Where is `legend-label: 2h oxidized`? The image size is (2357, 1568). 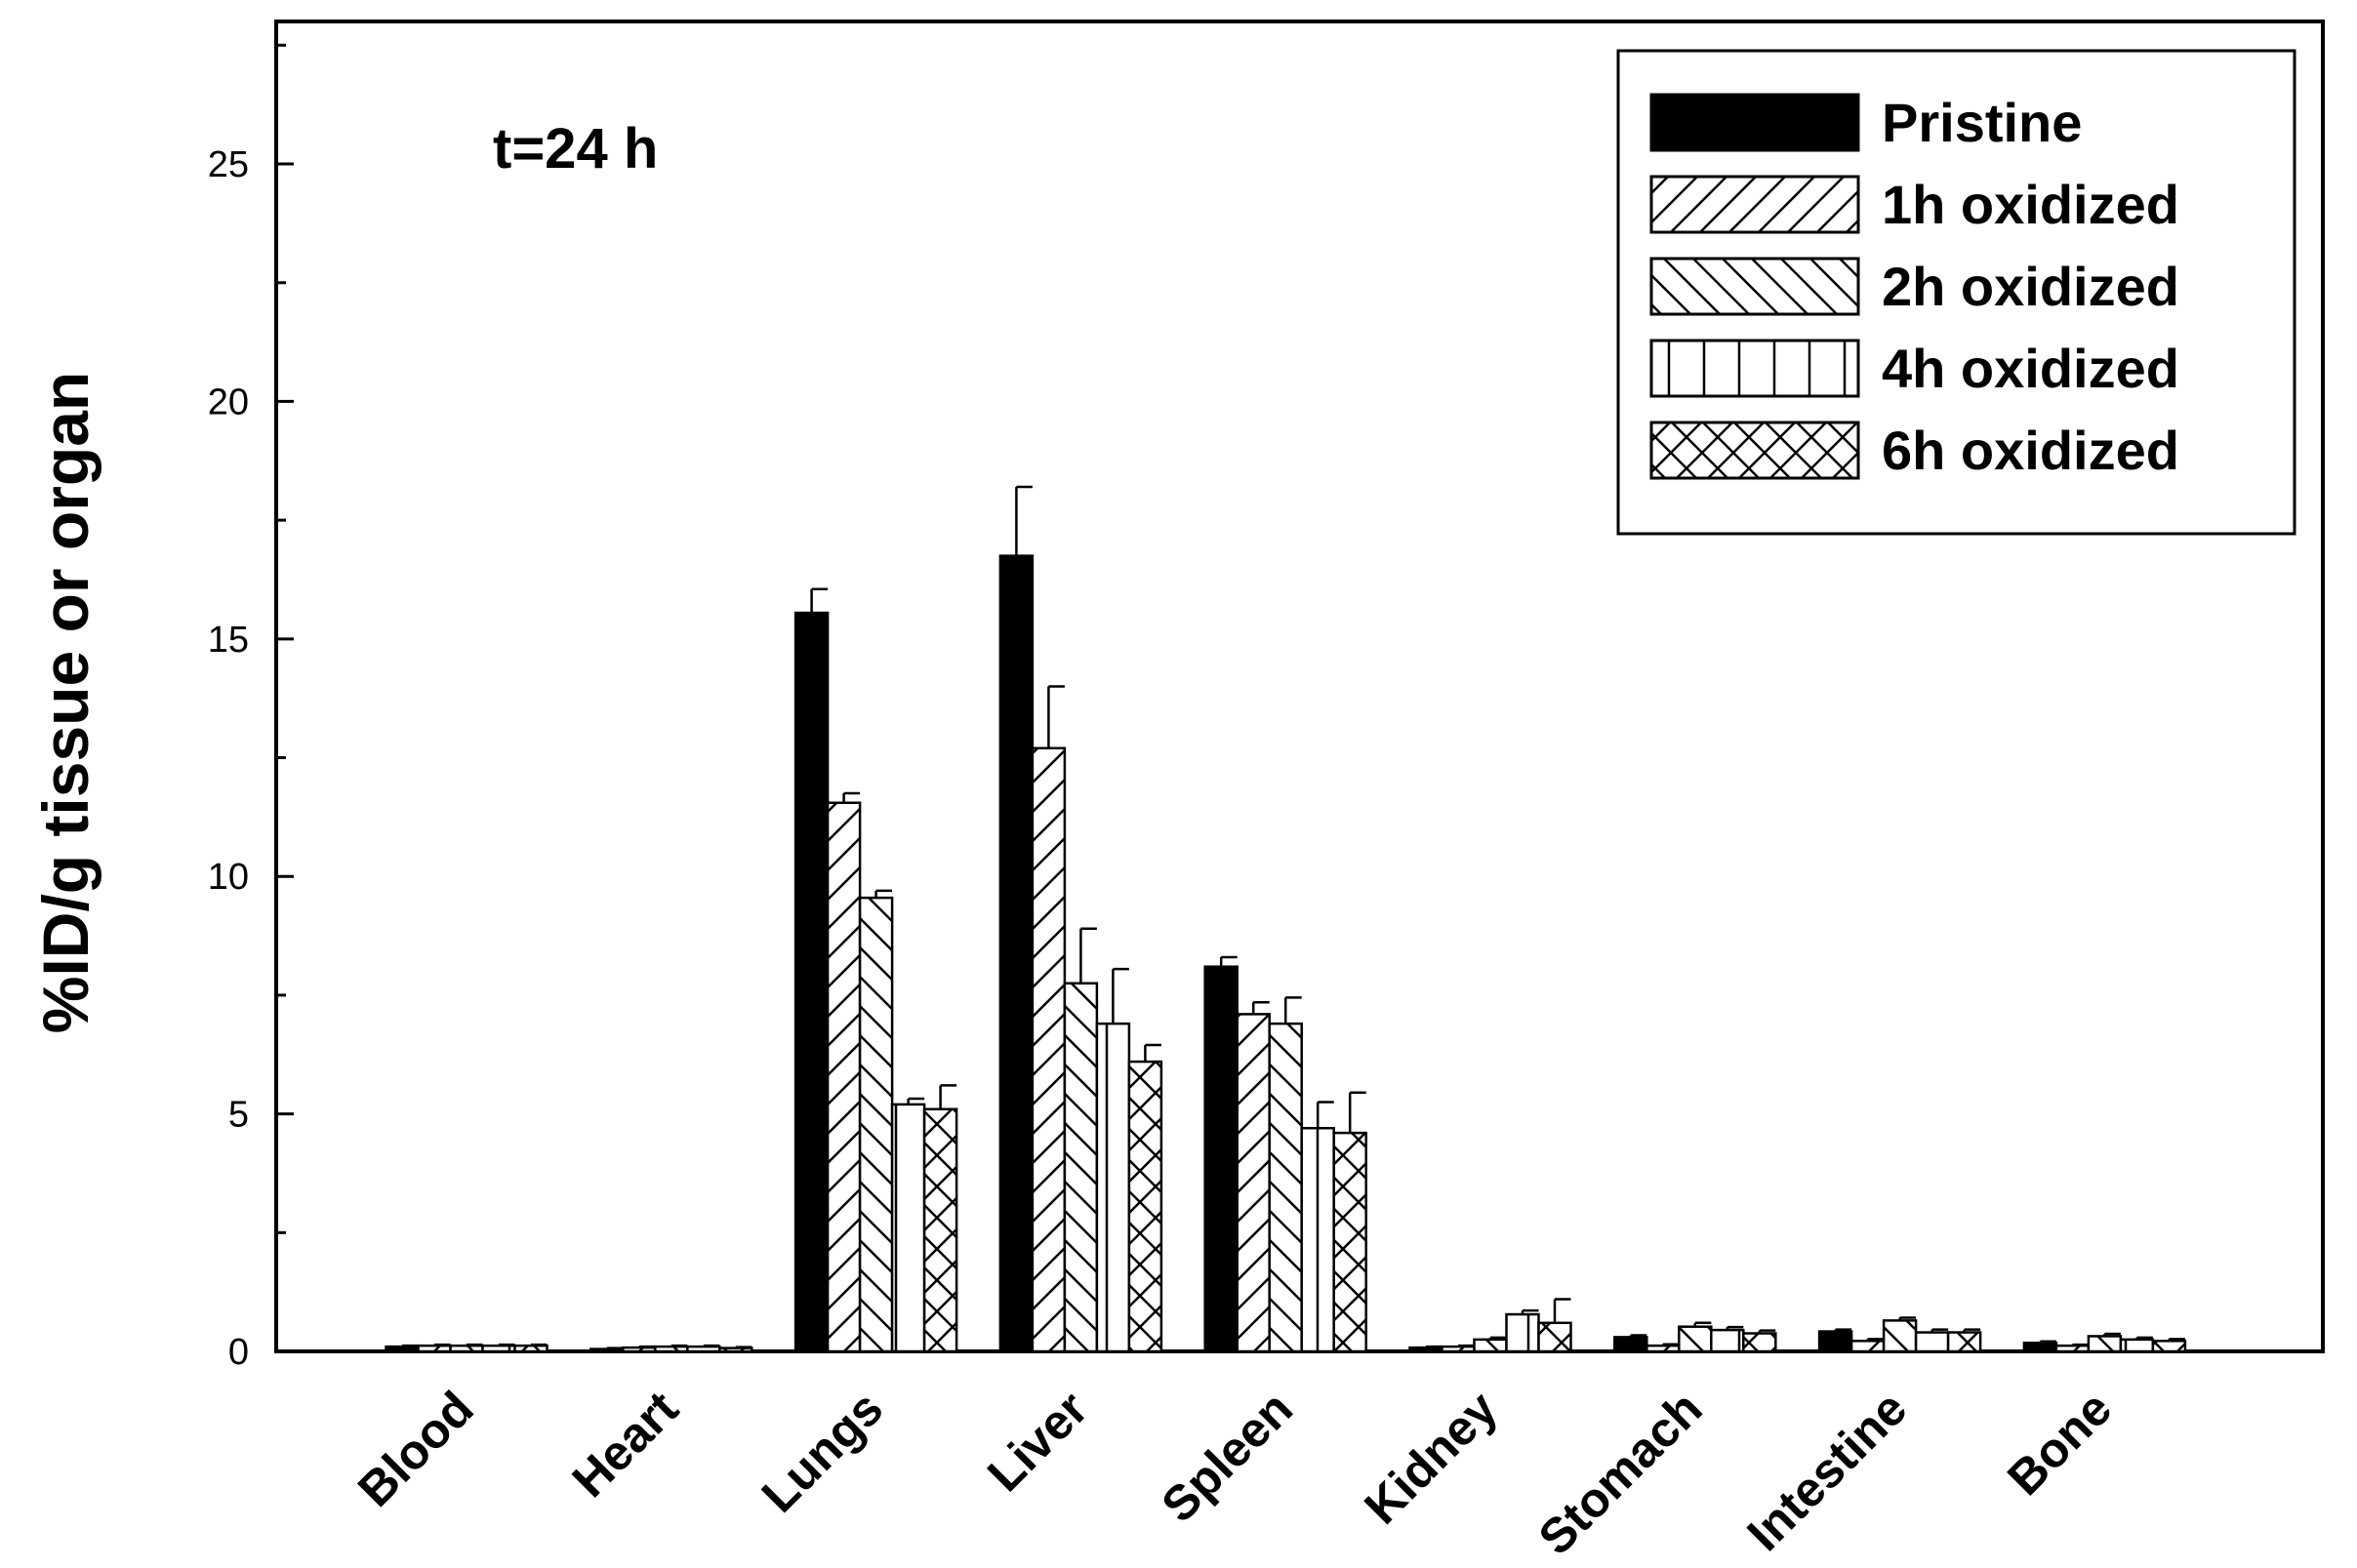
legend-label: 2h oxidized is located at coordinates (2030, 286).